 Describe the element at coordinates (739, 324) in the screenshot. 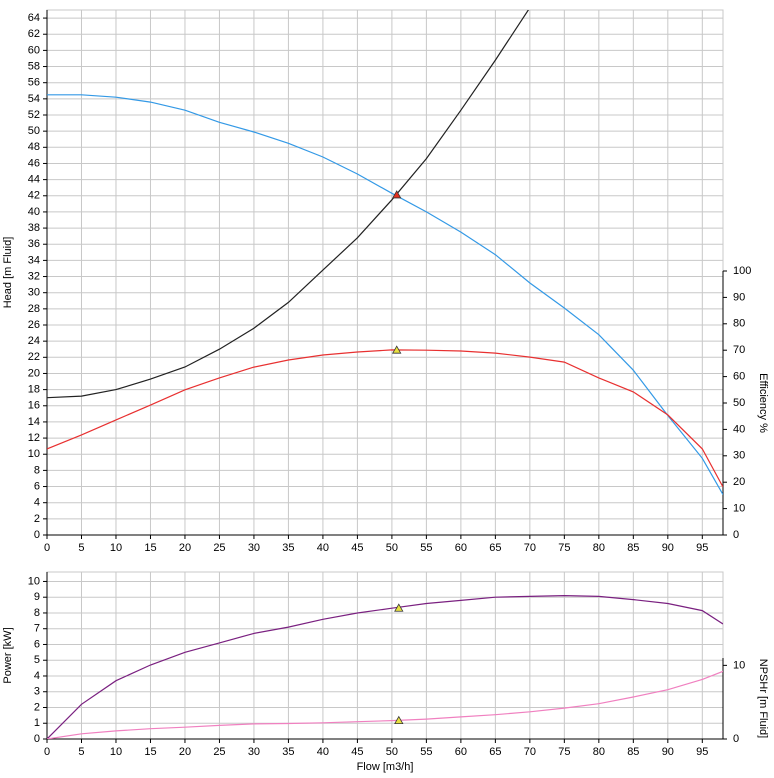

I see `y2-tick-label: 80` at that location.